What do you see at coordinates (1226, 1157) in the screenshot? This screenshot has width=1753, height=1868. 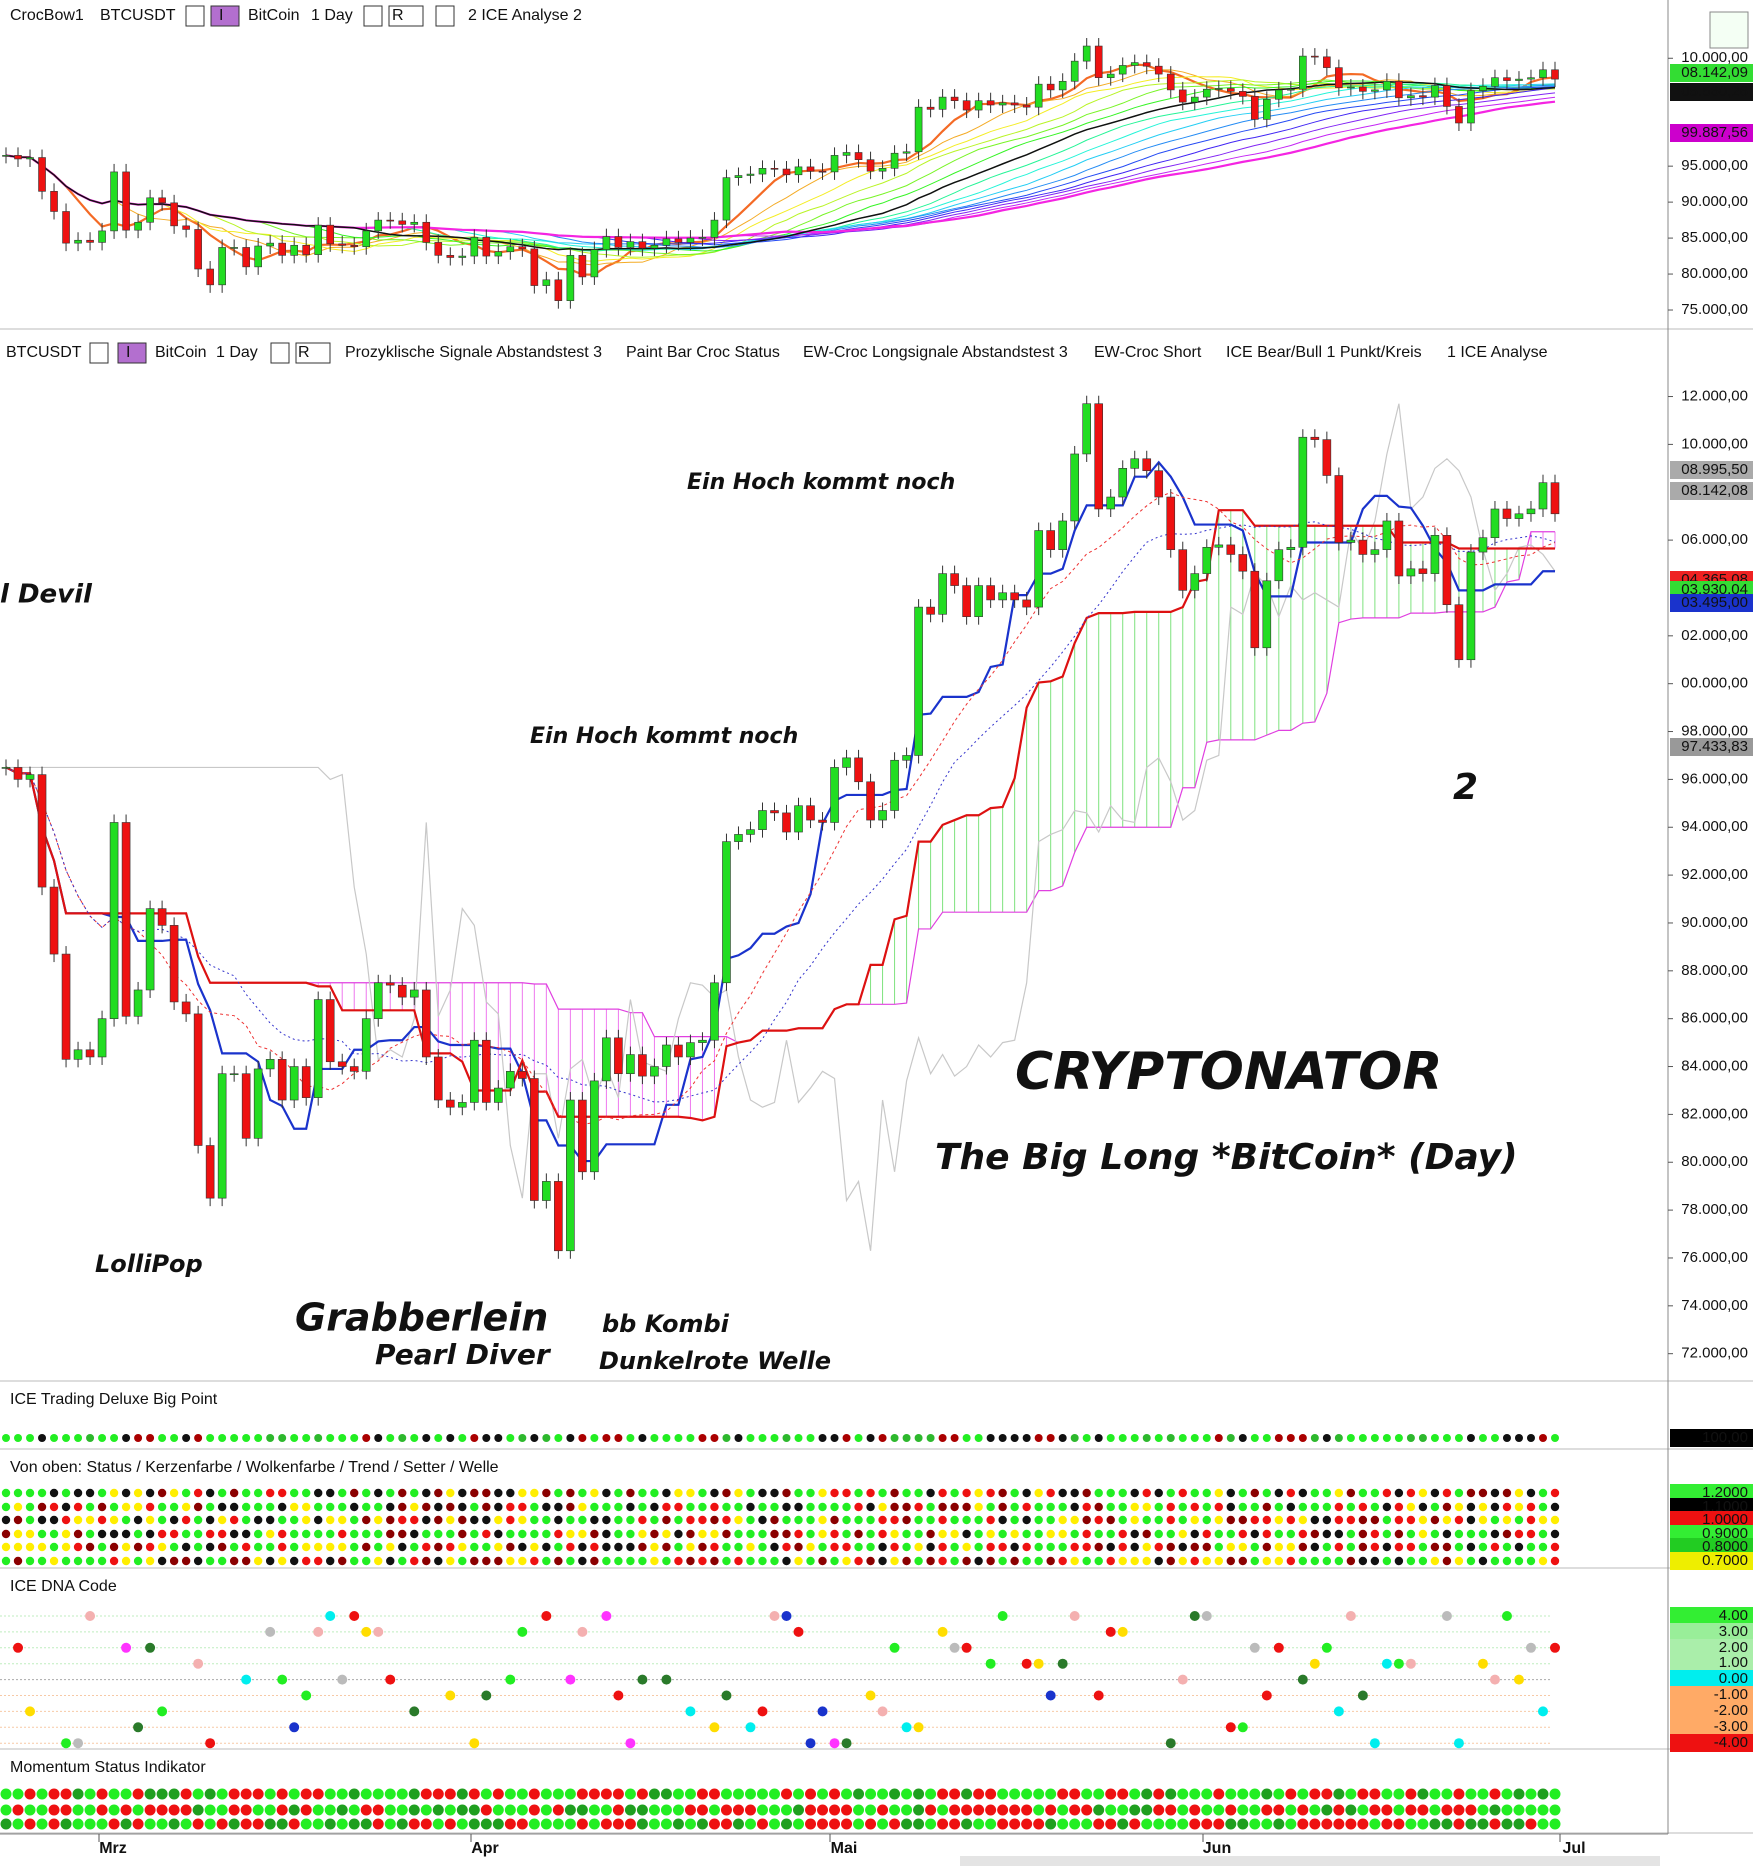 I see `annotation: The Big Long *BitCoin* (Day)` at bounding box center [1226, 1157].